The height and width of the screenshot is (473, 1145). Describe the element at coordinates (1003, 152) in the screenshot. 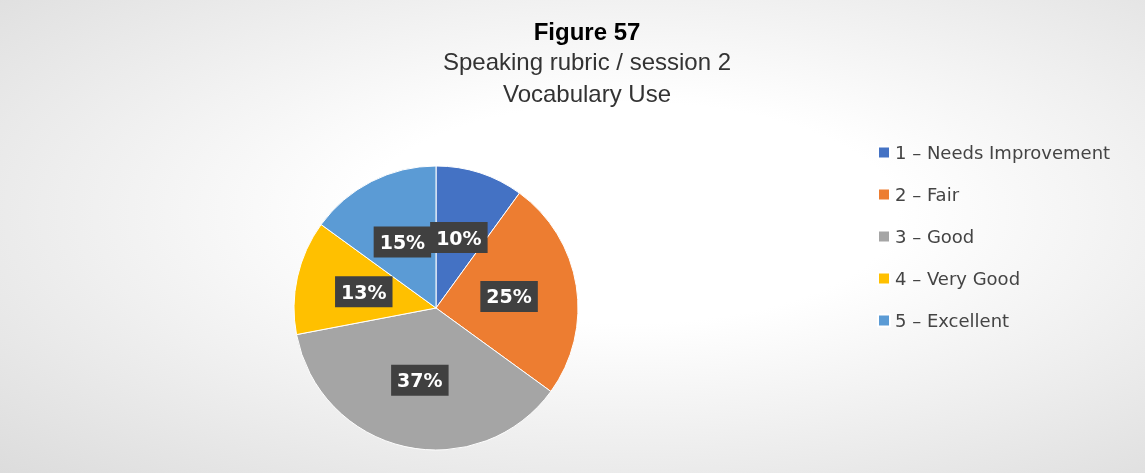

I see `legend-label: 1 – Needs Improvement` at that location.